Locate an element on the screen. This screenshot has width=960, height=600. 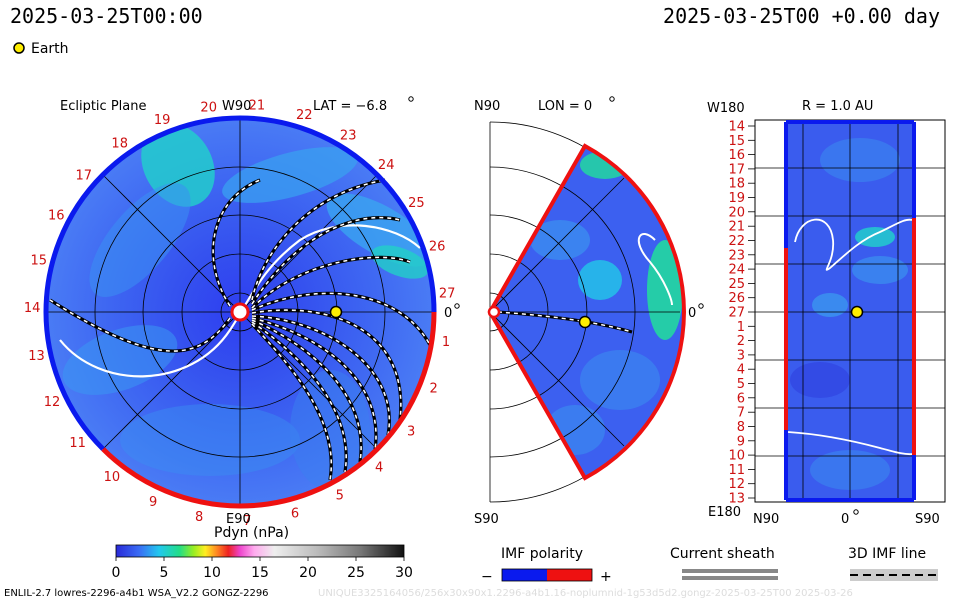
ecliptic-tick-label: 17 is located at coordinates (84, 176).